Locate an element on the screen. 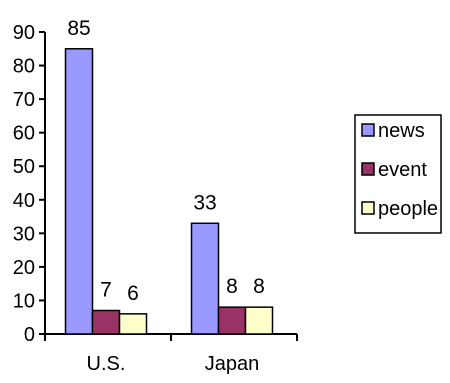  data-label: 7 is located at coordinates (106, 290).